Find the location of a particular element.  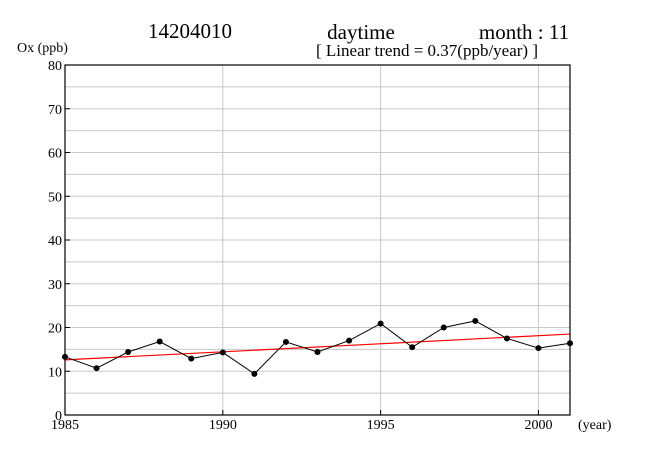

y-tick-label: 10 is located at coordinates (55, 372).